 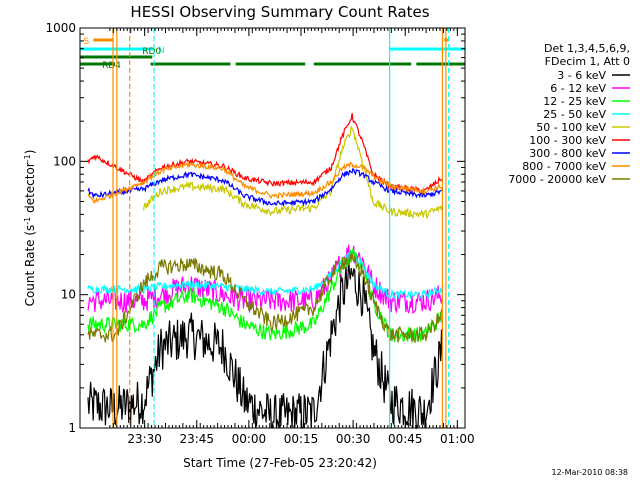 What do you see at coordinates (86, 42) in the screenshot?
I see `flag-label-s: S` at bounding box center [86, 42].